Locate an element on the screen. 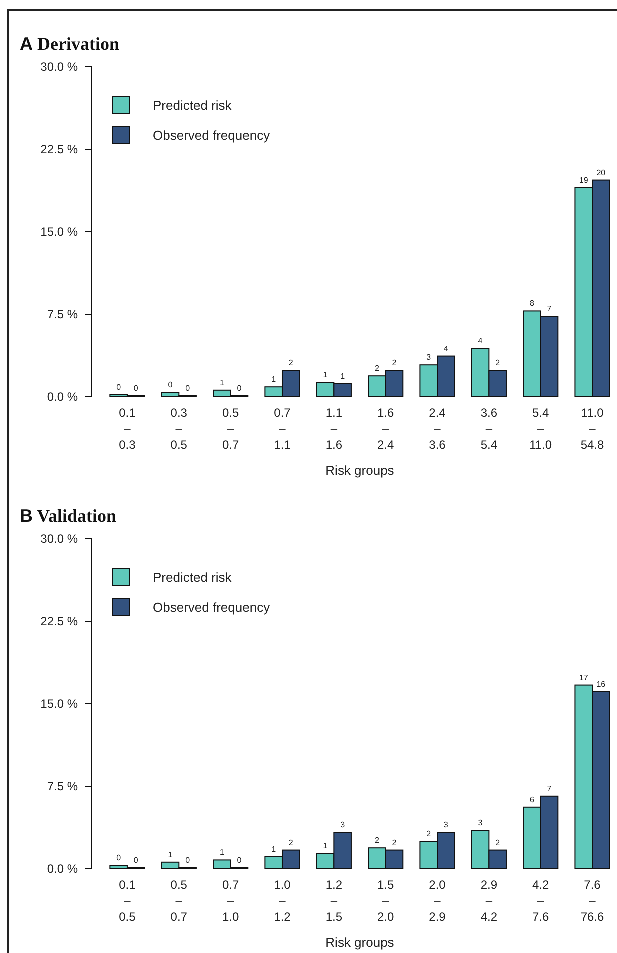 The height and width of the screenshot is (953, 617). chart-title: A Derivation is located at coordinates (70, 44).